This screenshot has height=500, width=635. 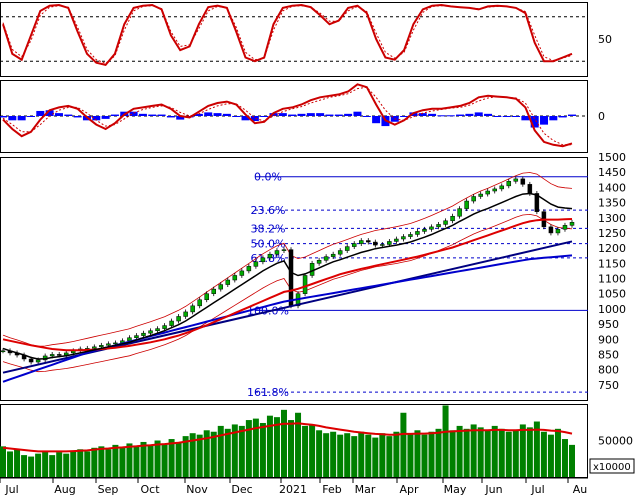 I want to click on price-tick-label: 1500, so click(x=612, y=157).